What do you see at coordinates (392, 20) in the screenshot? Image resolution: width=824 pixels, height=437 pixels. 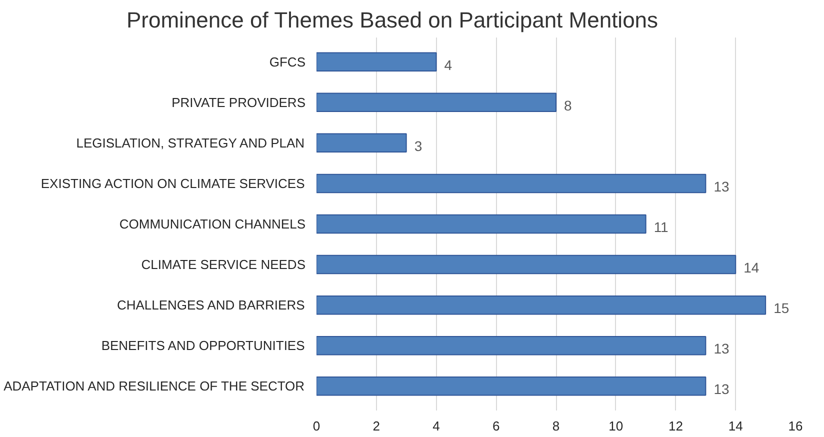 I see `chart-title: Prominence of Themes Based on Participant Mentions` at bounding box center [392, 20].